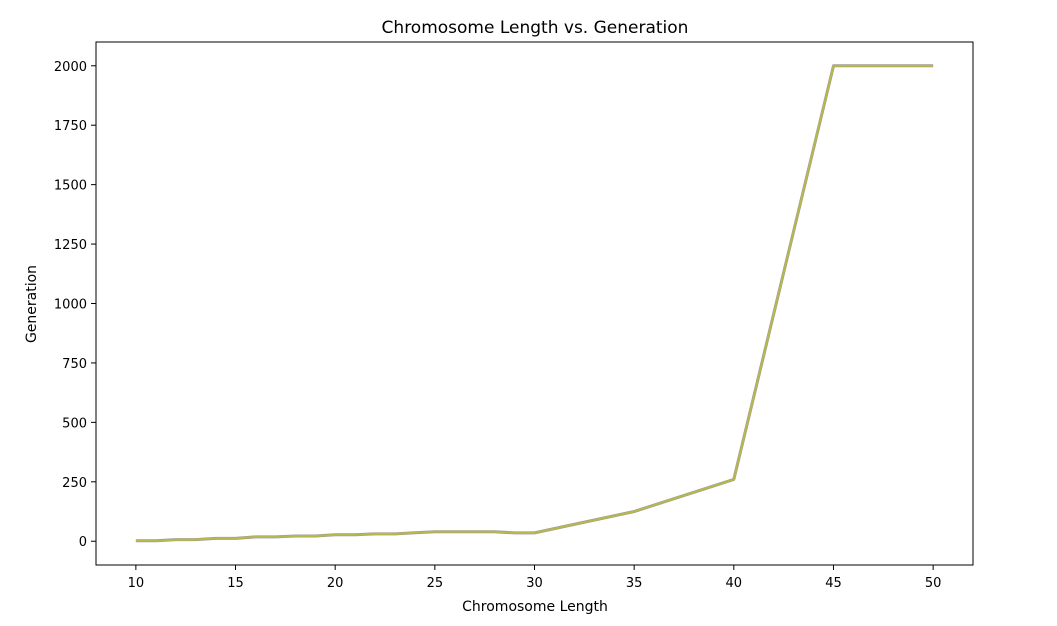 The height and width of the screenshot is (626, 1057). Describe the element at coordinates (70, 186) in the screenshot. I see `y-tick-label: 1500` at that location.